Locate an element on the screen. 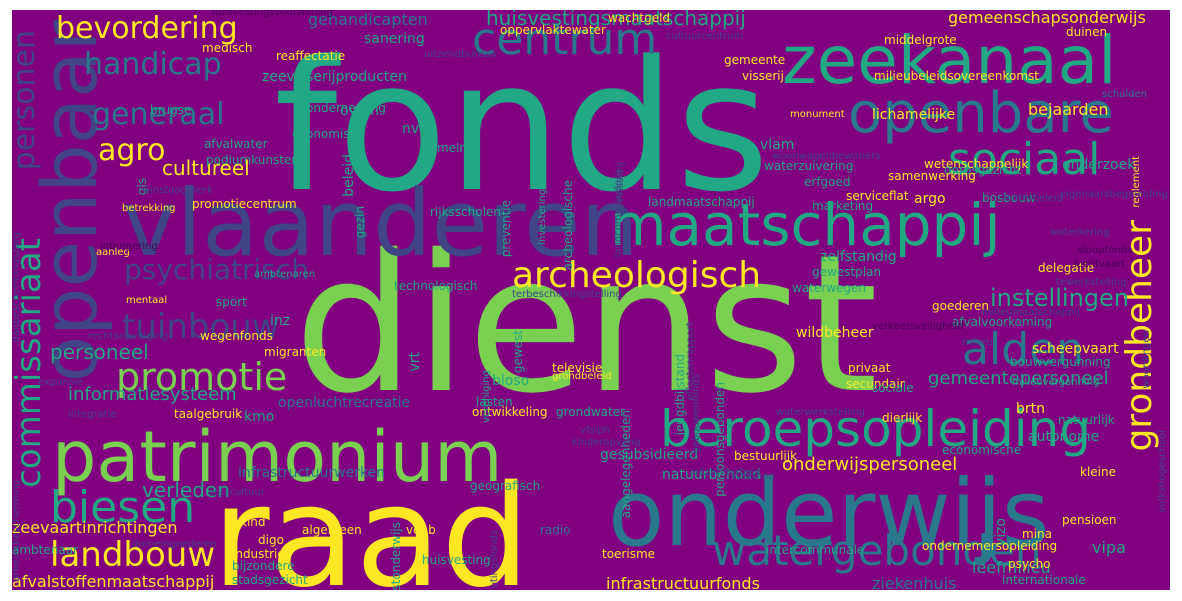 Image resolution: width=1182 pixels, height=601 pixels. cloud-word-huisvestingsmaatschappij: huisvestingsmaatschappij is located at coordinates (616, 20).